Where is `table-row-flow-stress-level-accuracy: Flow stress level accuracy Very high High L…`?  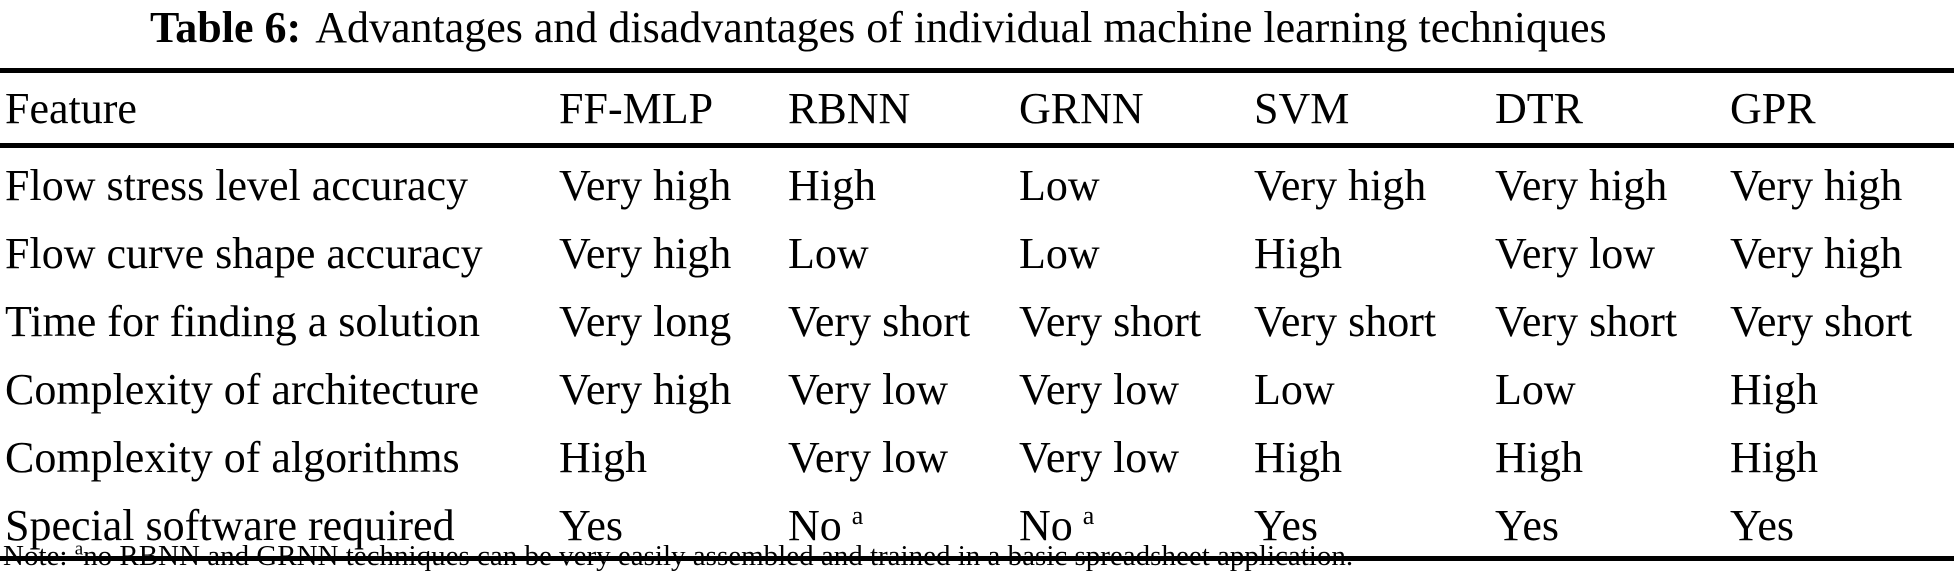
table-row-flow-stress-level-accuracy: Flow stress level accuracy Very high High L… is located at coordinates (977, 181).